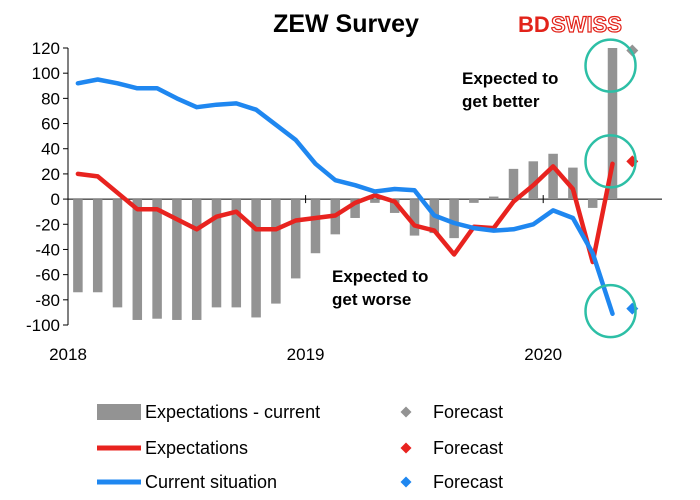 This screenshot has width=700, height=500. What do you see at coordinates (586, 24) in the screenshot?
I see `logo-swiss: SWISS` at bounding box center [586, 24].